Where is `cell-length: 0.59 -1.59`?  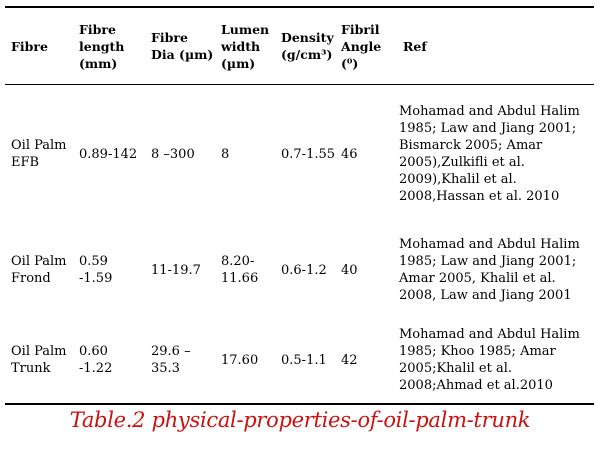
cell-length: 0.59 -1.59 is located at coordinates (96, 270).